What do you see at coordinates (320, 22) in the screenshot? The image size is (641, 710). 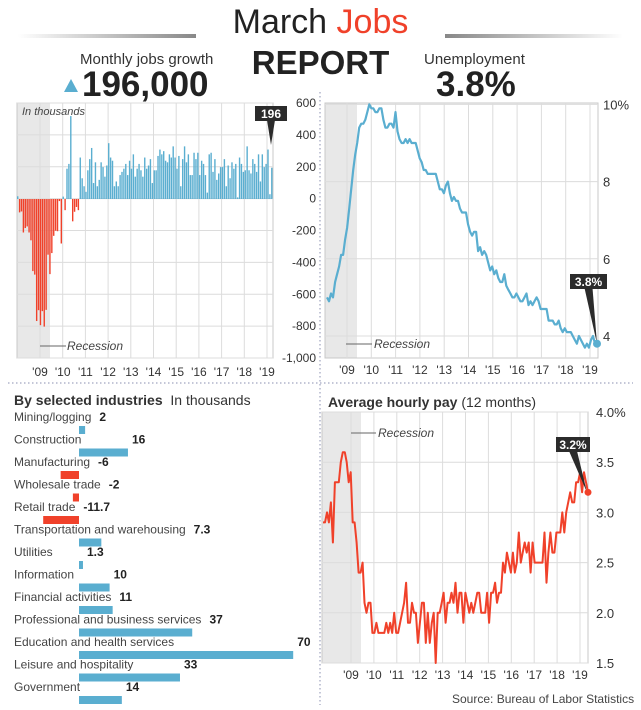 I see `page-title: March Jobs` at bounding box center [320, 22].